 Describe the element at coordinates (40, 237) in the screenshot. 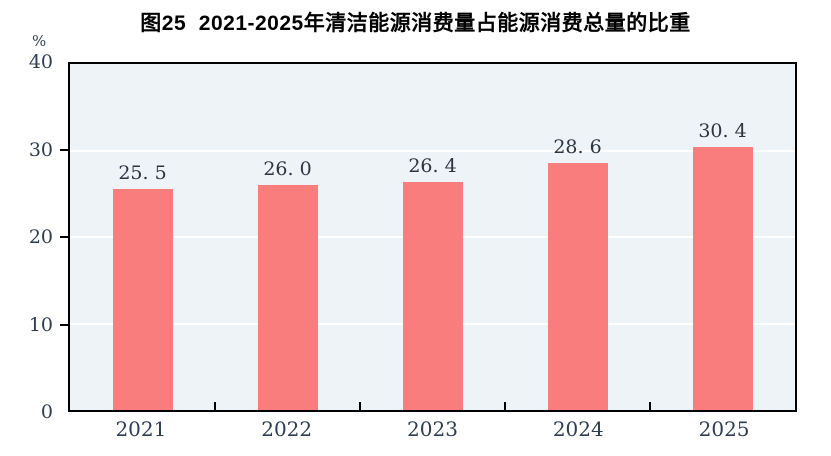

I see `y-tick-label-20: 20` at that location.